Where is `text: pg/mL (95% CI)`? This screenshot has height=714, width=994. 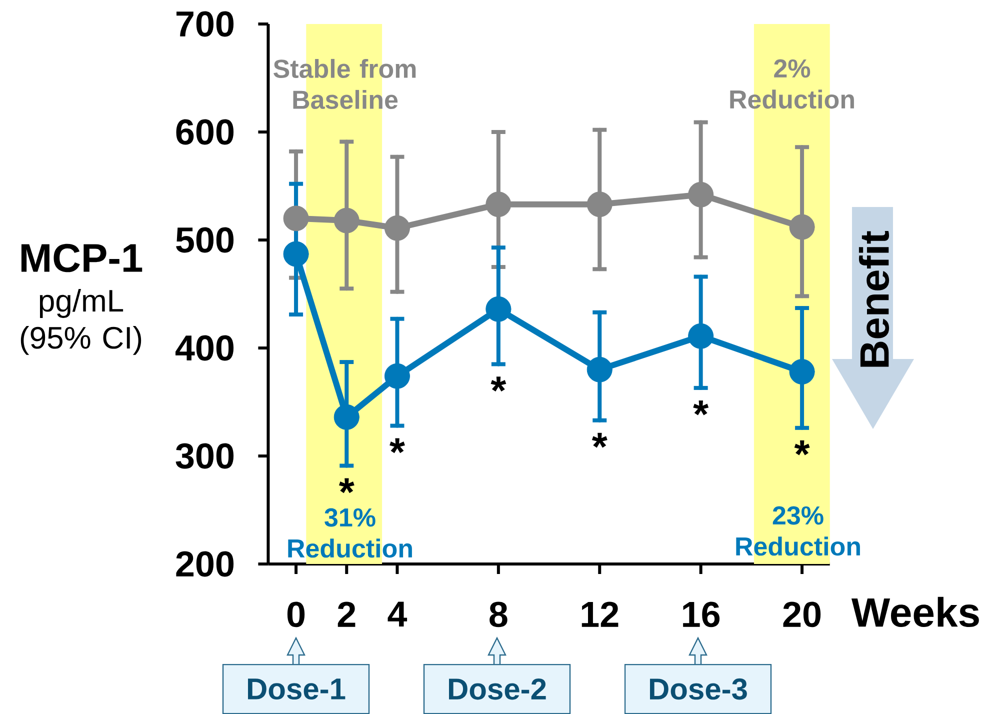
text: pg/mL (95% CI) is located at coordinates (81, 322).